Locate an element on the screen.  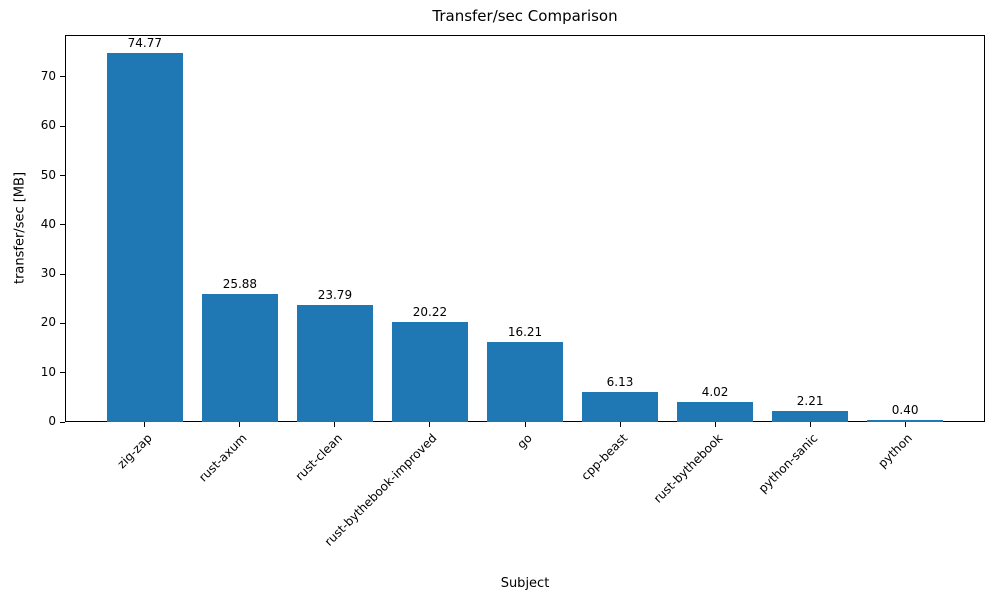
bar-value-label: 2.21 is located at coordinates (810, 401).